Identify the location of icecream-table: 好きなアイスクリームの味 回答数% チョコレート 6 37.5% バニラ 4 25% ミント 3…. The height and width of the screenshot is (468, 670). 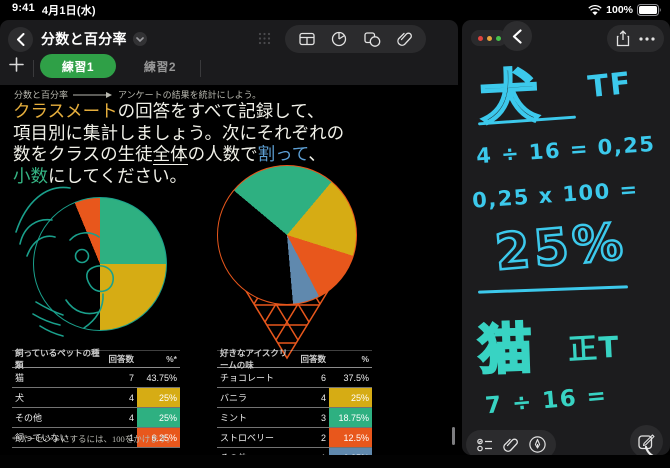
(294, 401).